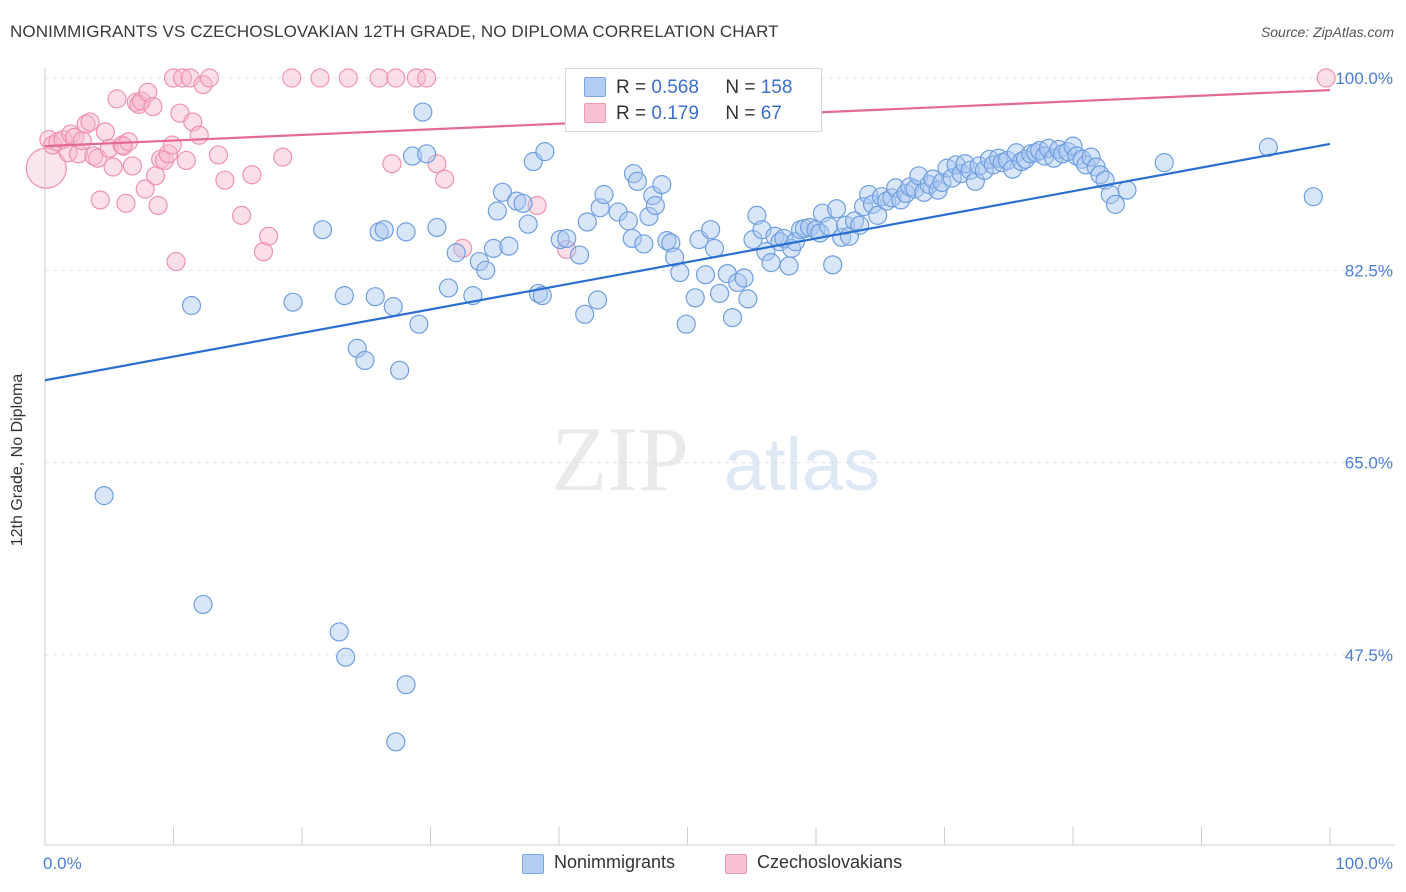 The width and height of the screenshot is (1406, 892). Describe the element at coordinates (740, 113) in the screenshot. I see `n-label: N =` at that location.